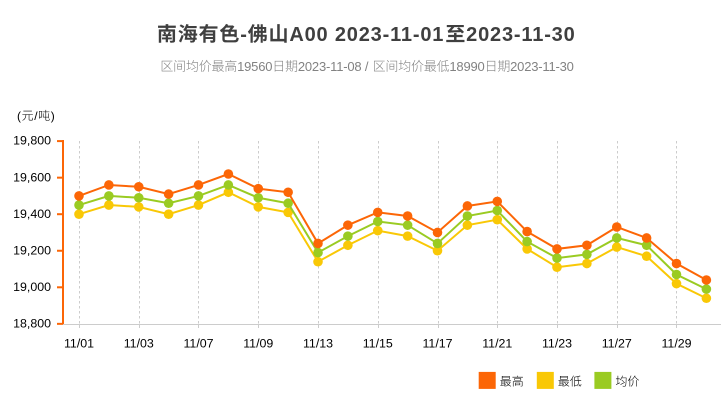 The height and width of the screenshot is (400, 728). Describe the element at coordinates (32, 141) in the screenshot. I see `svg-text: 19,800` at that location.